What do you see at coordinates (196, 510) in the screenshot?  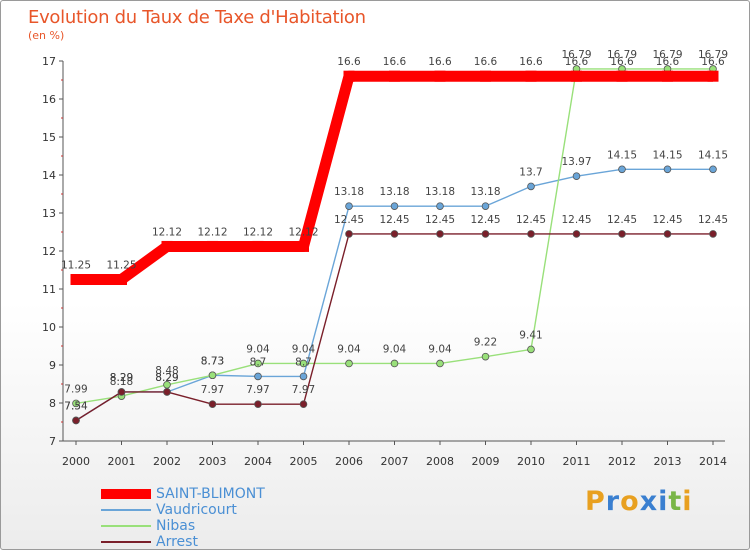 I see `legend-label: Vaudricourt` at bounding box center [196, 510].